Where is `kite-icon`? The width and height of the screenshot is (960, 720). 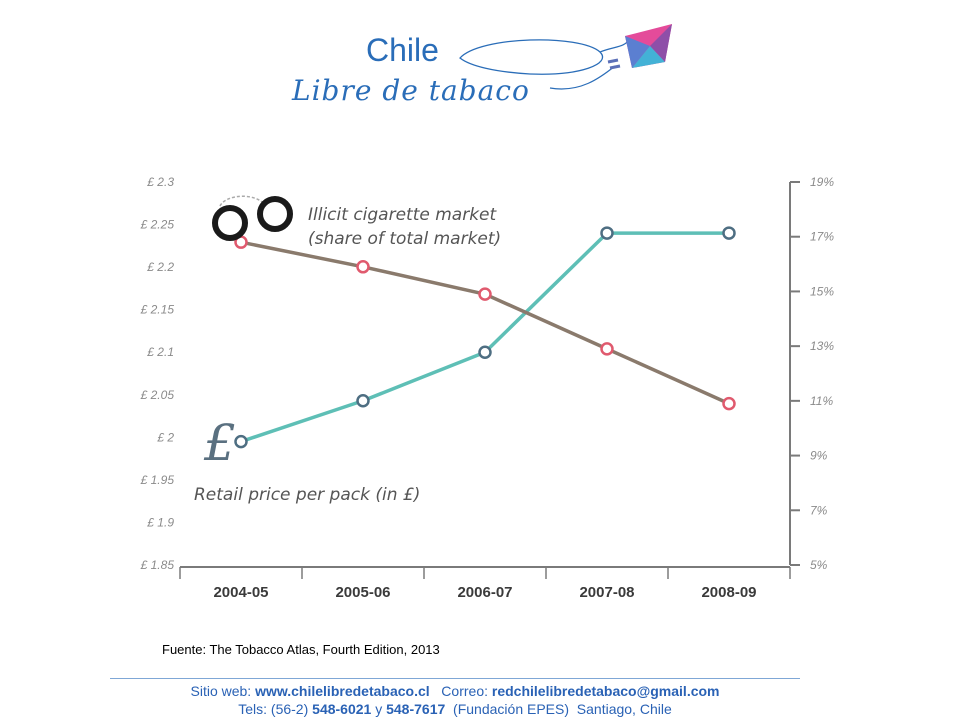
kite-icon is located at coordinates (565, 57).